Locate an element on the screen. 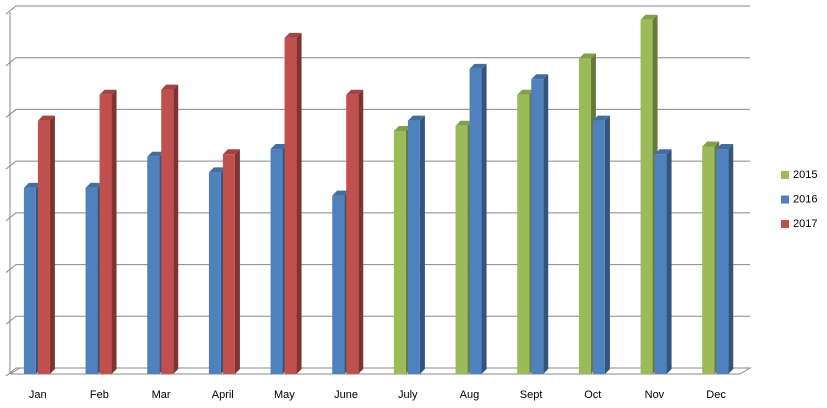  x-tick-label: April is located at coordinates (223, 395).